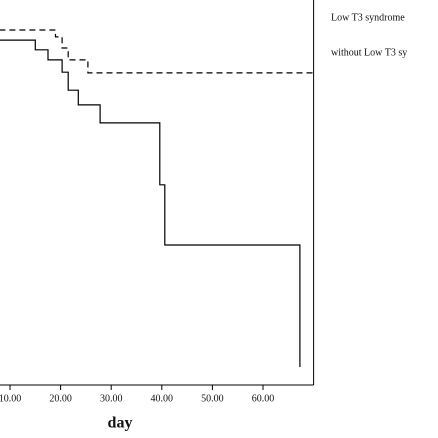 The height and width of the screenshot is (438, 438). I want to click on legend-label: Low T3 syndrome, so click(368, 17).